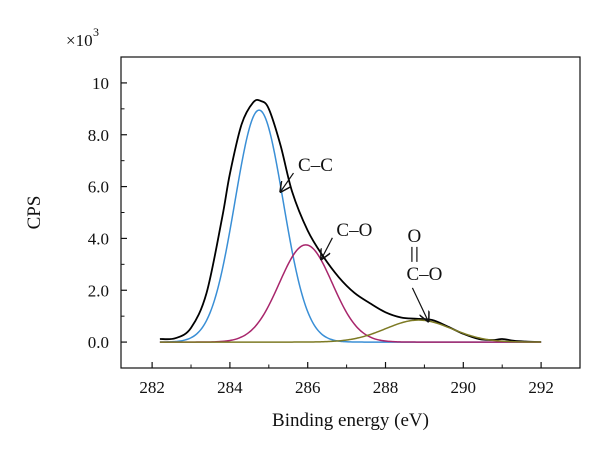 The image size is (600, 453). I want to click on y-tick-label: 4.0, so click(98, 238).